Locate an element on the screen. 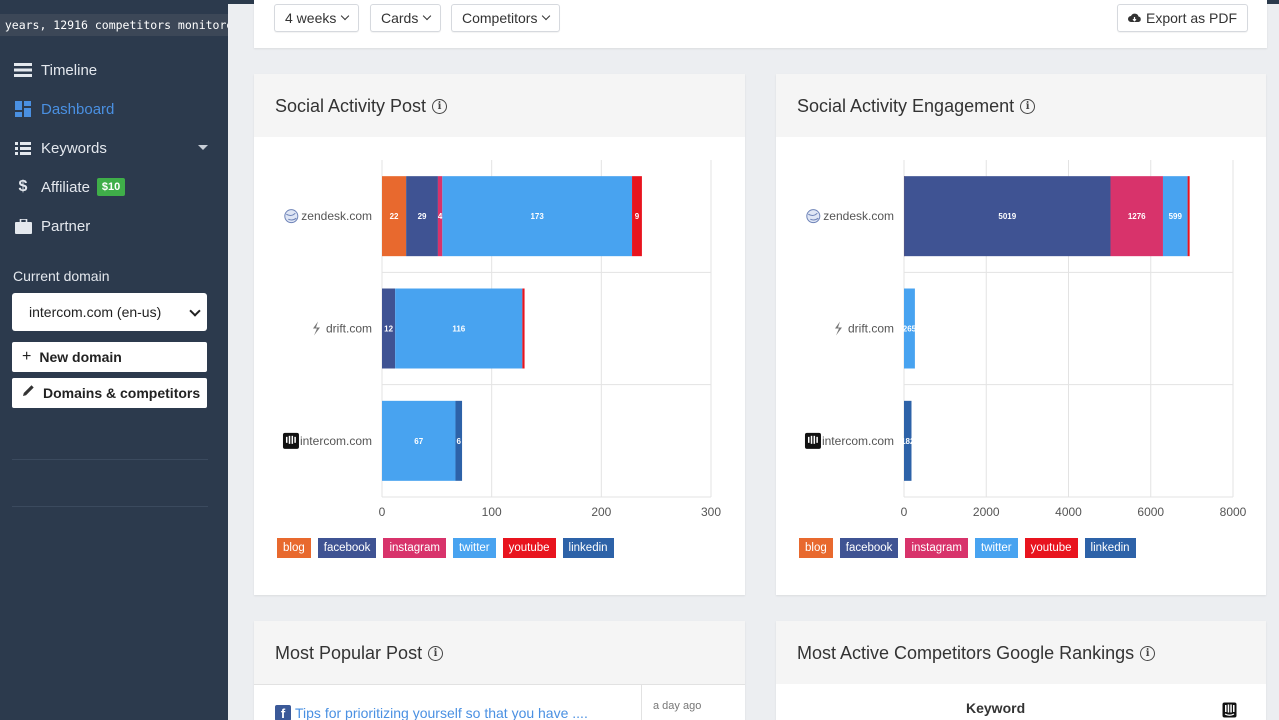 This screenshot has height=720, width=1279. bar-data-label: 9 is located at coordinates (637, 216).